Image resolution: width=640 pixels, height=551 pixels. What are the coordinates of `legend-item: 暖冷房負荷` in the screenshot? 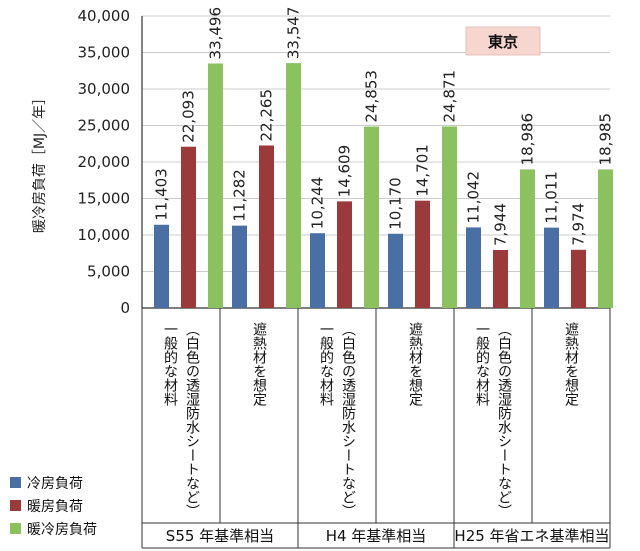 It's located at (78, 528).